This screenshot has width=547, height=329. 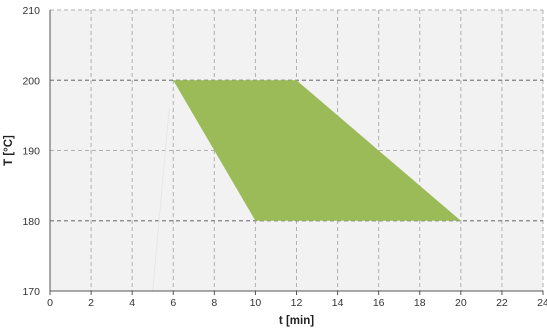 What do you see at coordinates (161, 200) in the screenshot?
I see `faint-ramp-line` at bounding box center [161, 200].